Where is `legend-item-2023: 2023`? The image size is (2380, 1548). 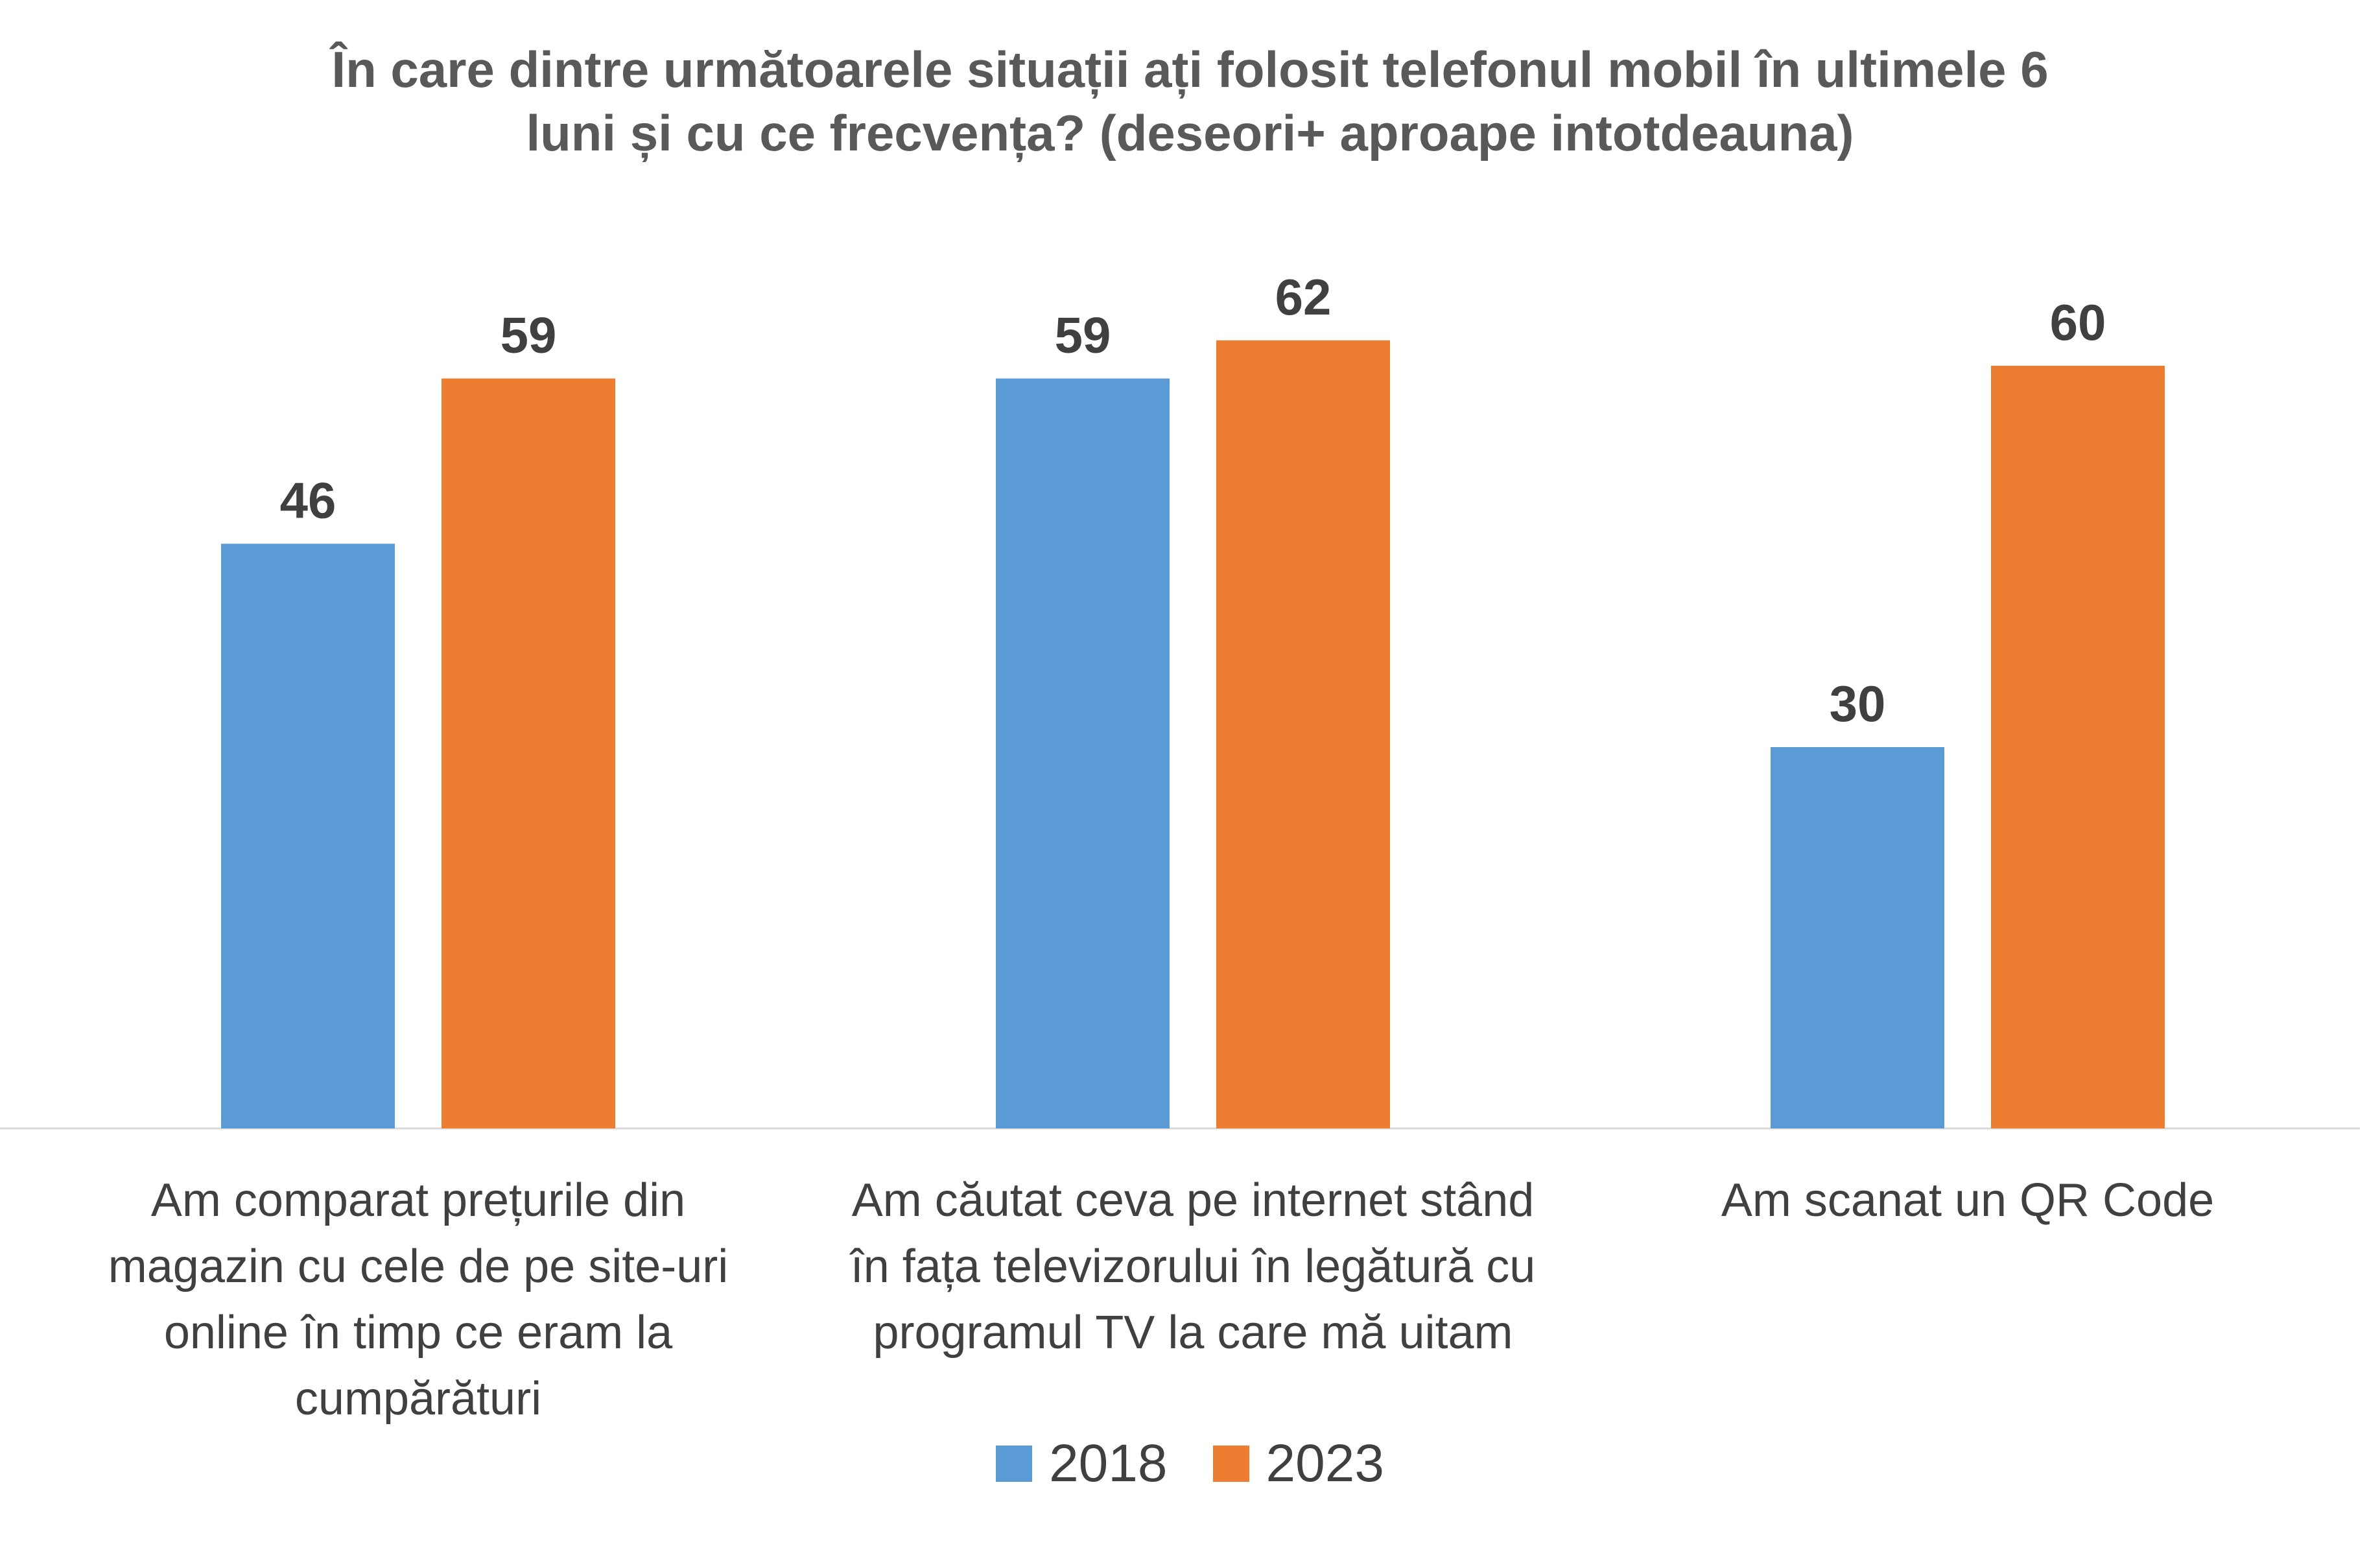
legend-item-2023: 2023 is located at coordinates (1298, 1463).